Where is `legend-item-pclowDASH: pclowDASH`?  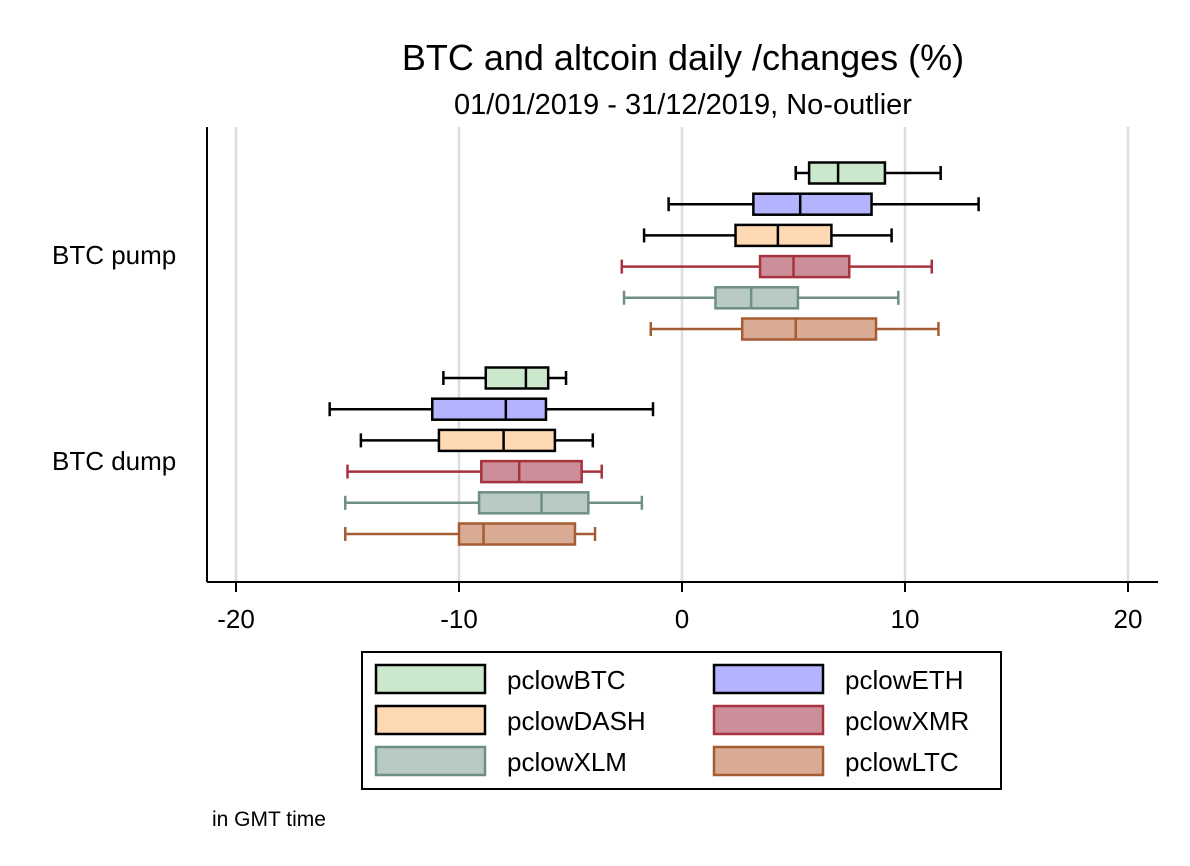
legend-item-pclowDASH: pclowDASH is located at coordinates (510, 720).